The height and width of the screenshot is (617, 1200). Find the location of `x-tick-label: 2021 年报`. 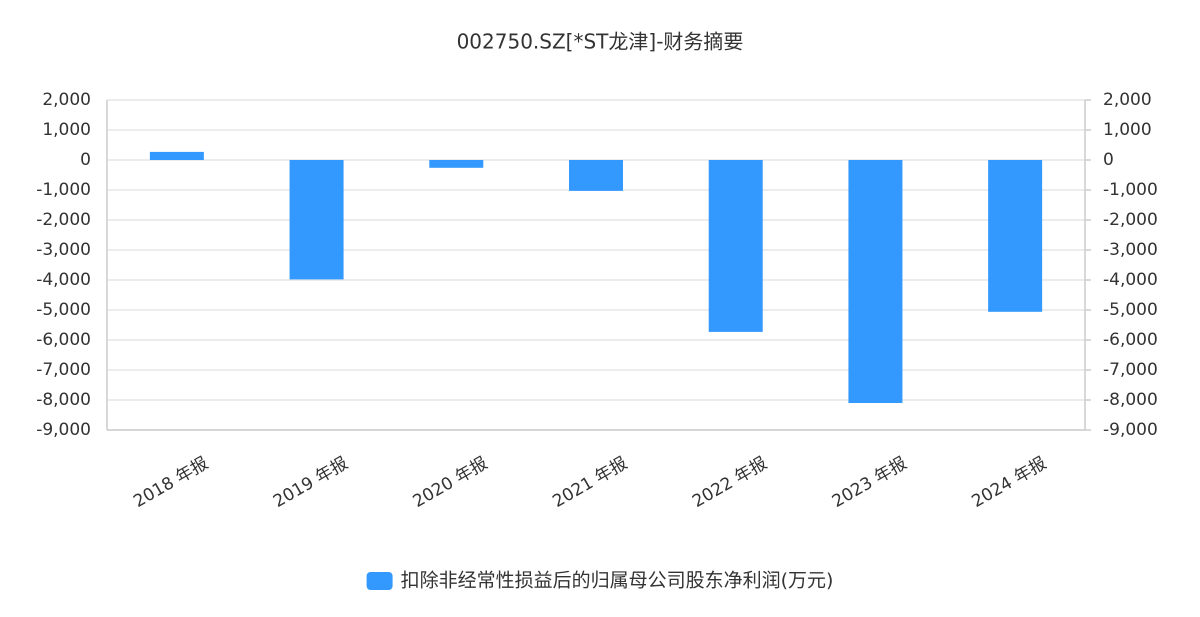

x-tick-label: 2021 年报 is located at coordinates (590, 482).